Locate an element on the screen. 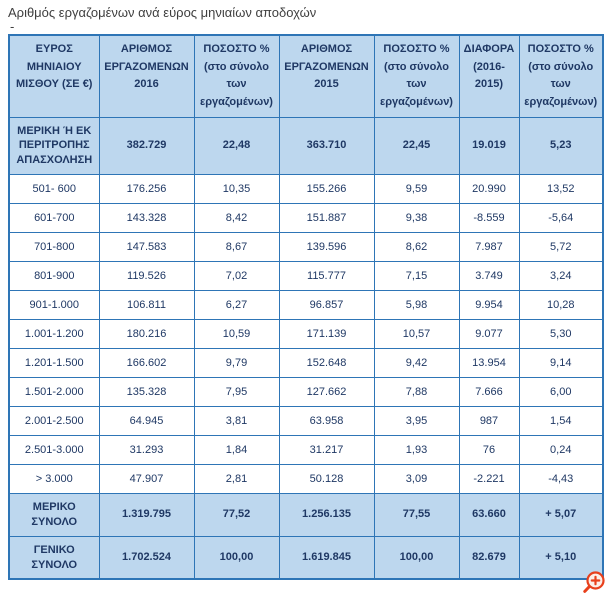 The image size is (610, 594). cell-value: 6,00 is located at coordinates (561, 392).